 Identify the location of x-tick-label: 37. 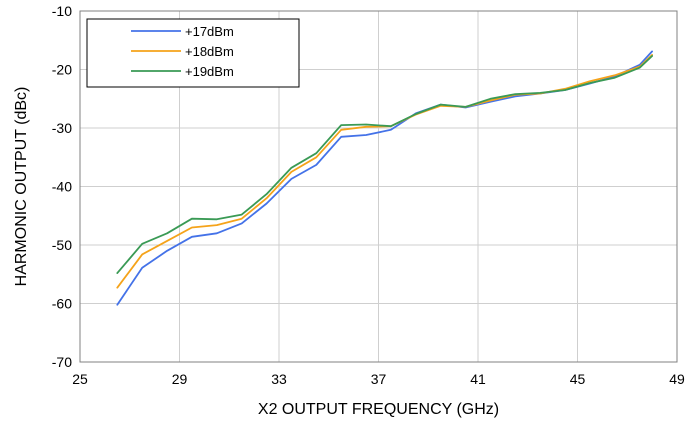
(379, 379).